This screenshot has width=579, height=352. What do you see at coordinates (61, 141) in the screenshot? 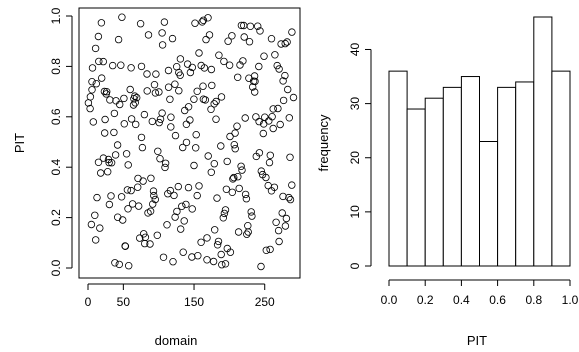
I see `scatter-y-axis: 0.0 0.2 0.4 0.6 0.8 1.0` at bounding box center [61, 141].